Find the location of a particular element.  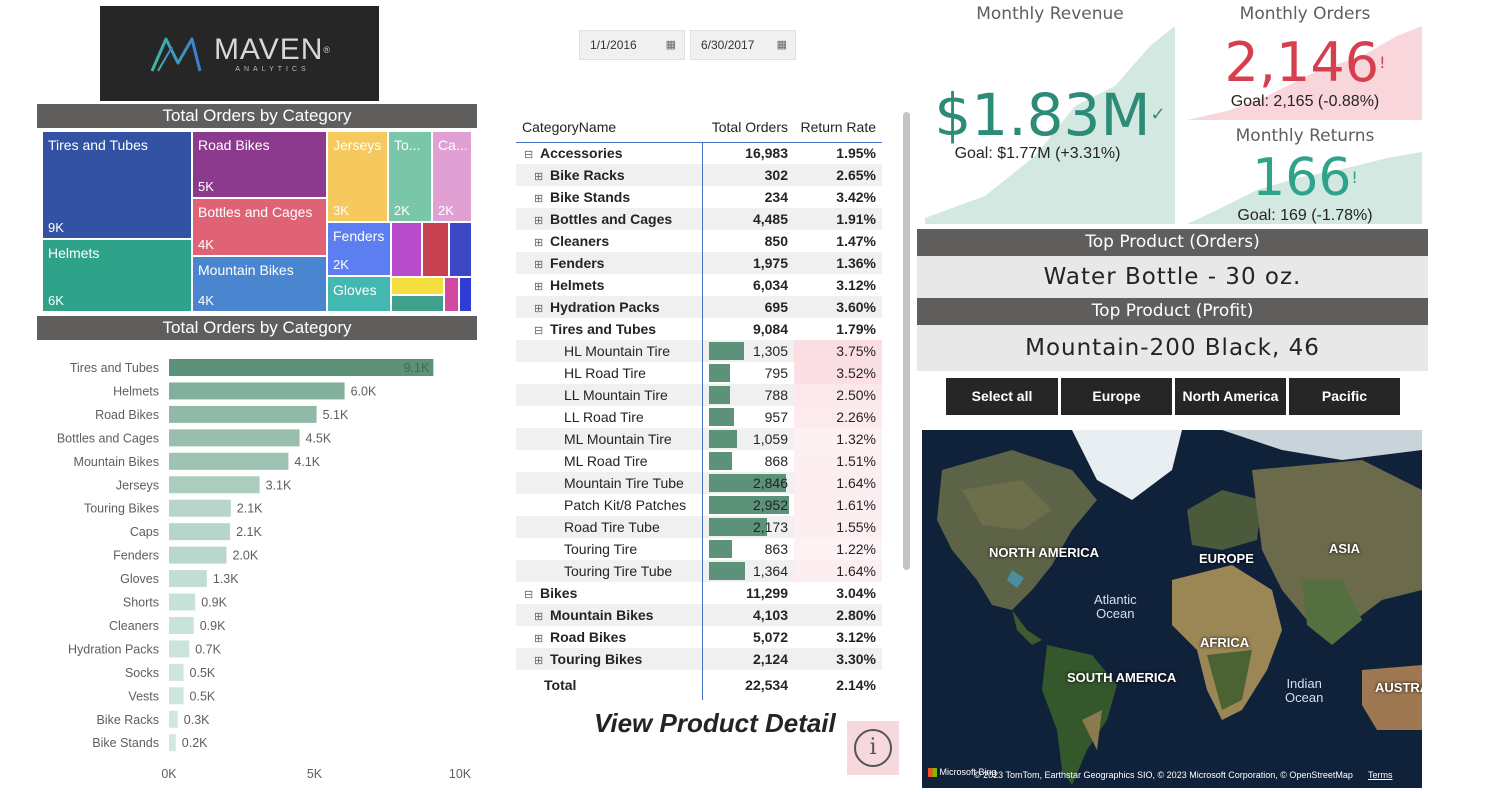

matrix-row: ⊞ Mountain Bikes 4,103 2.80% is located at coordinates (699, 615).